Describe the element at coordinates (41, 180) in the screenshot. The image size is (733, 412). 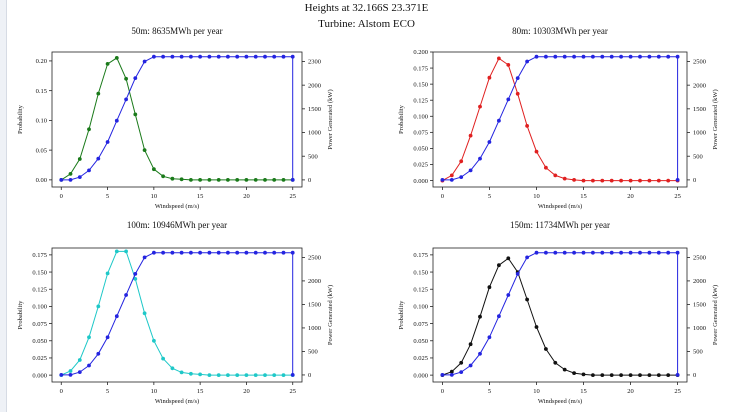
I see `y-tick-label: 0.00` at that location.